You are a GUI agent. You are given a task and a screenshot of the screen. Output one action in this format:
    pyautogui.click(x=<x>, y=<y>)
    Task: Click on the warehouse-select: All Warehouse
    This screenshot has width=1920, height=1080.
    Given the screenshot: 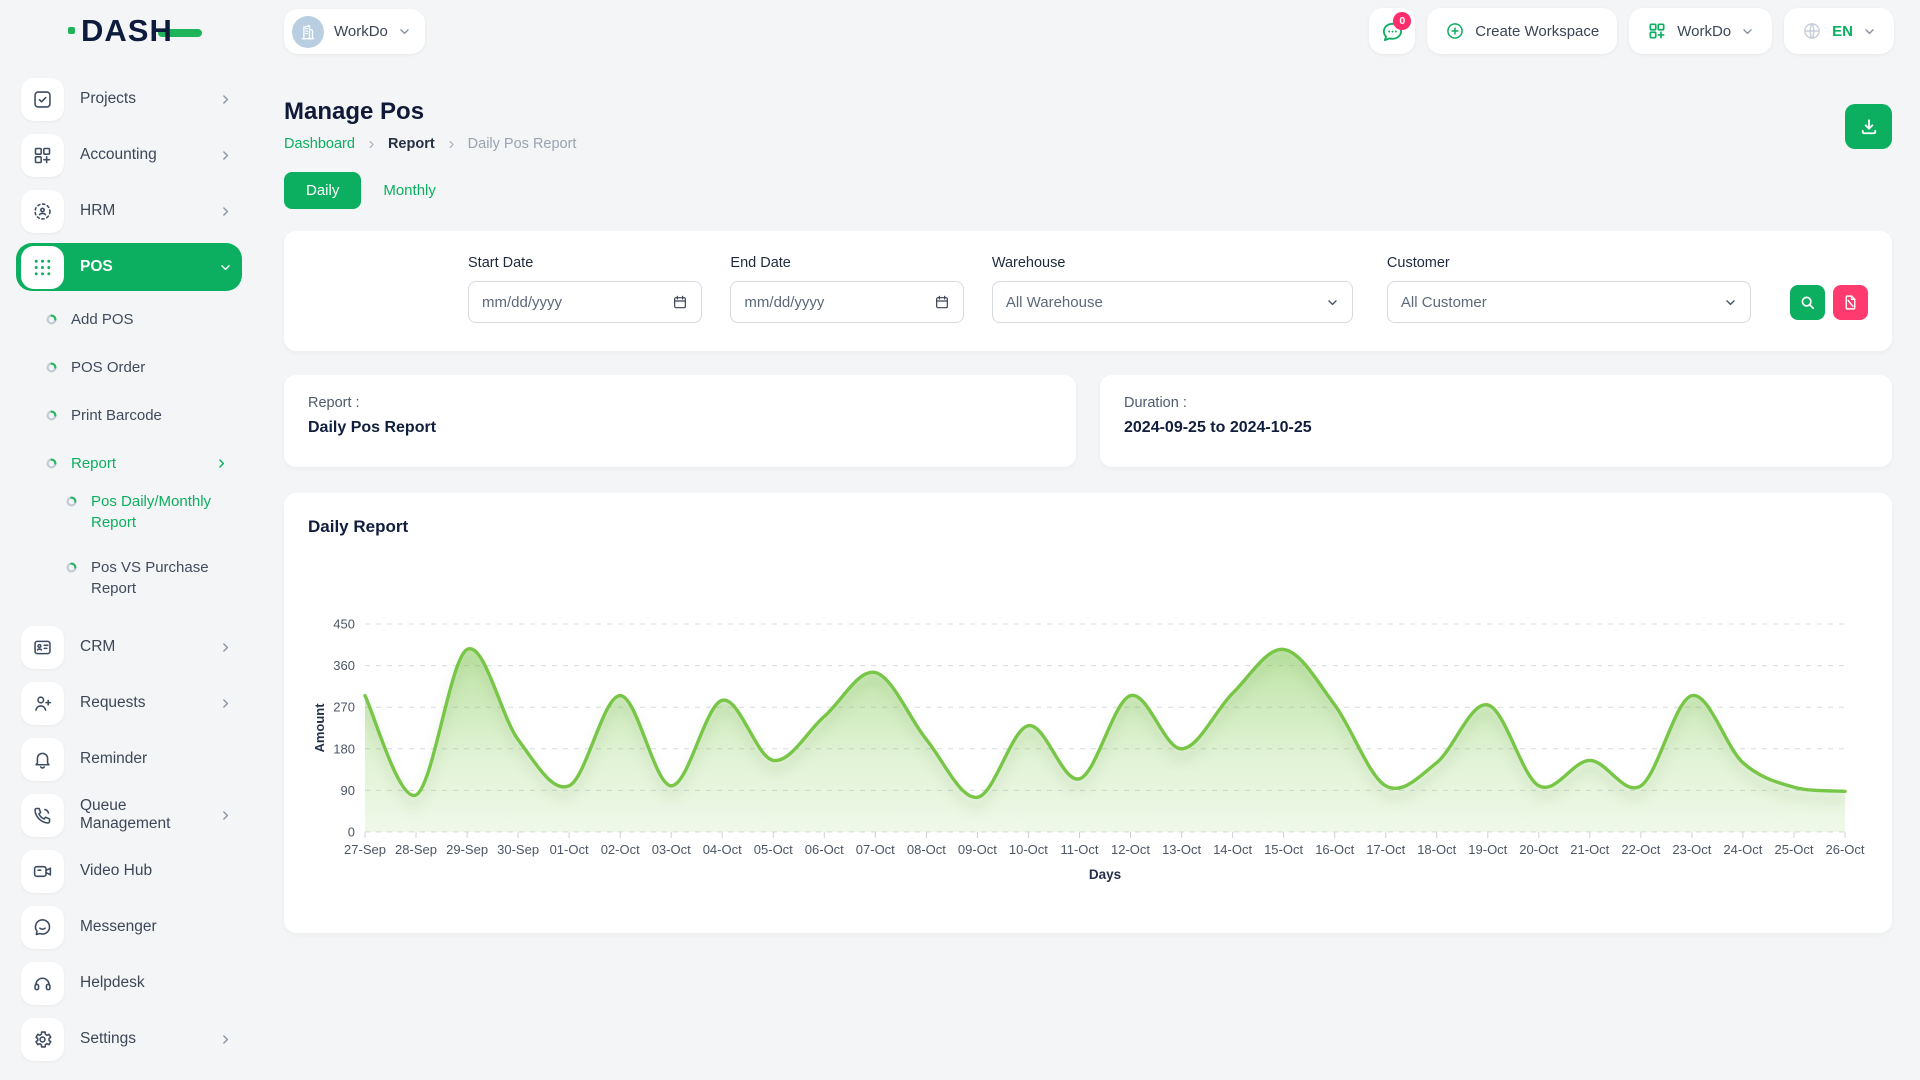 What is the action you would take?
    pyautogui.click(x=1172, y=302)
    